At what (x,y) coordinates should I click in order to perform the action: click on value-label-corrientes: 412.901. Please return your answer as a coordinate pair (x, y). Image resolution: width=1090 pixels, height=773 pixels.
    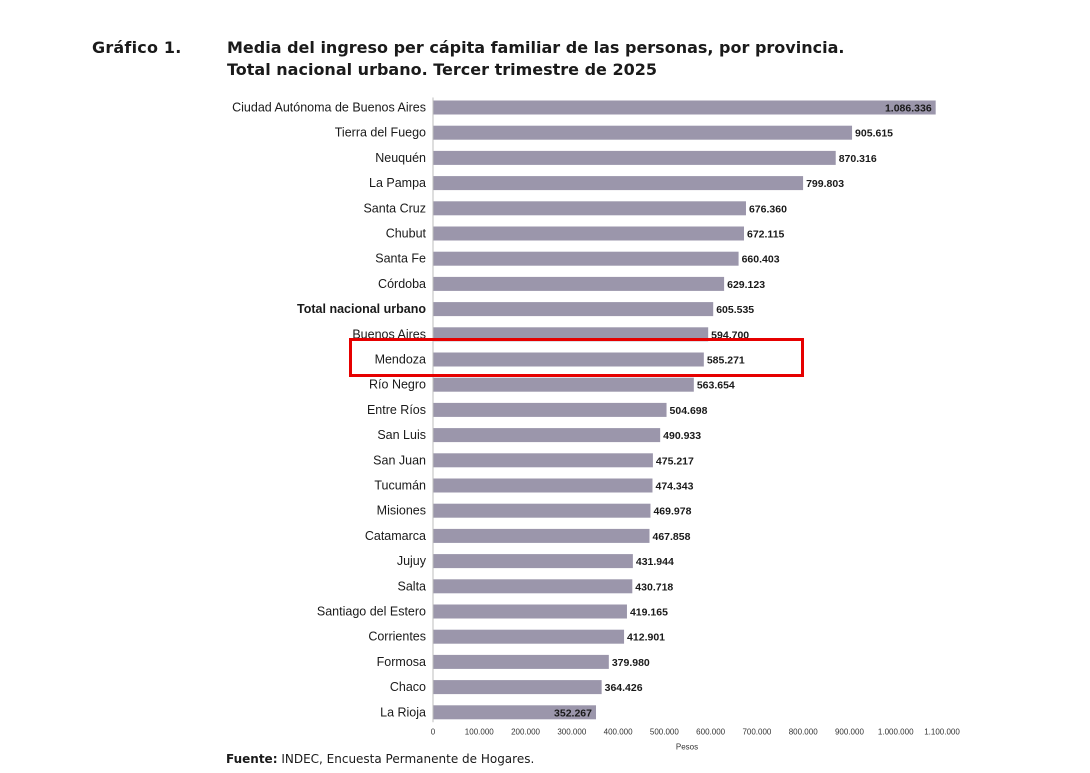
    Looking at the image, I should click on (646, 638).